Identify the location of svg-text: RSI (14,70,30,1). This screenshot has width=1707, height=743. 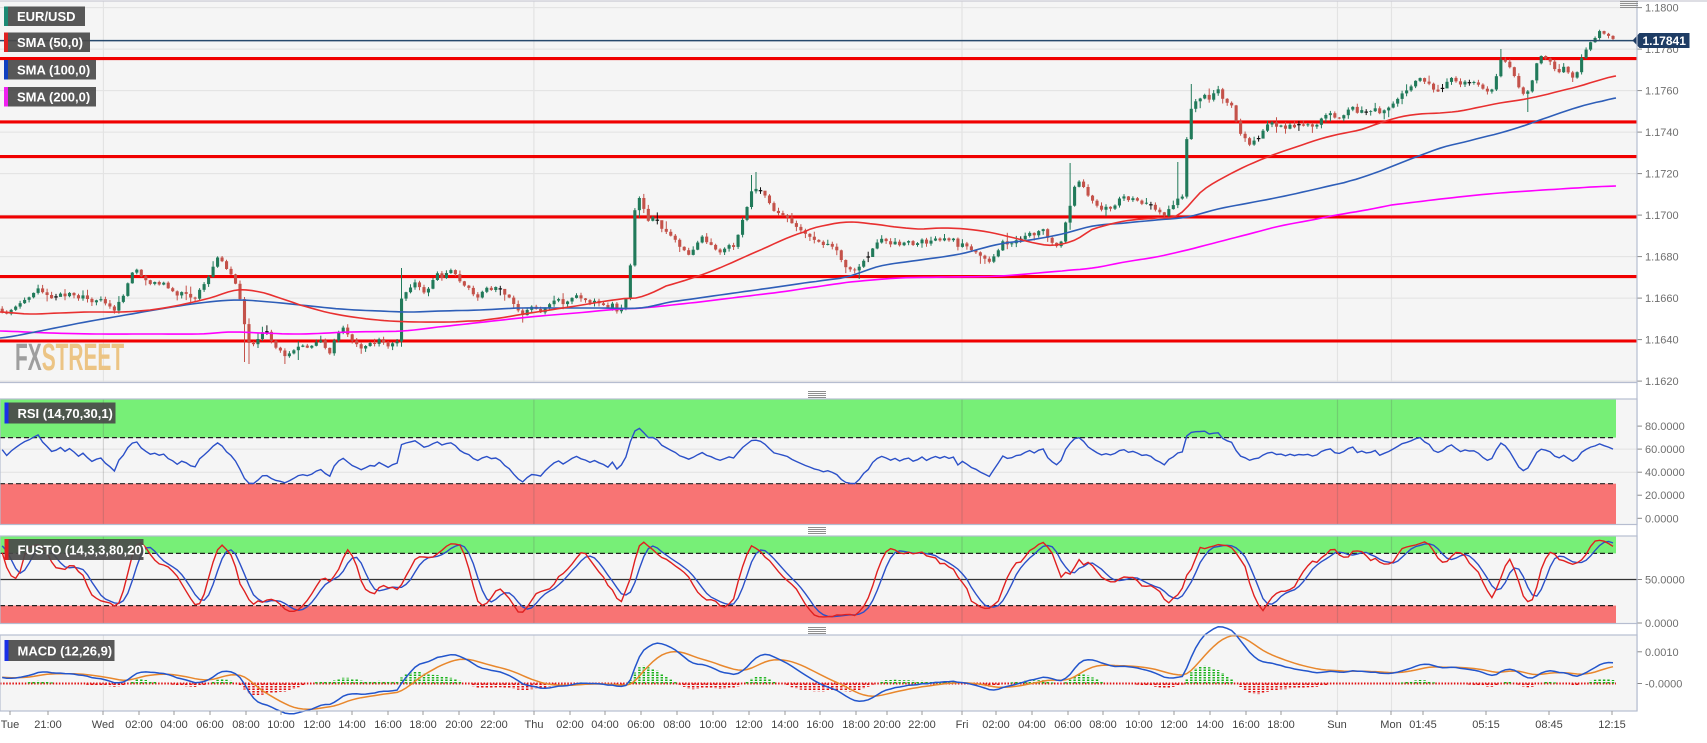
(65, 413).